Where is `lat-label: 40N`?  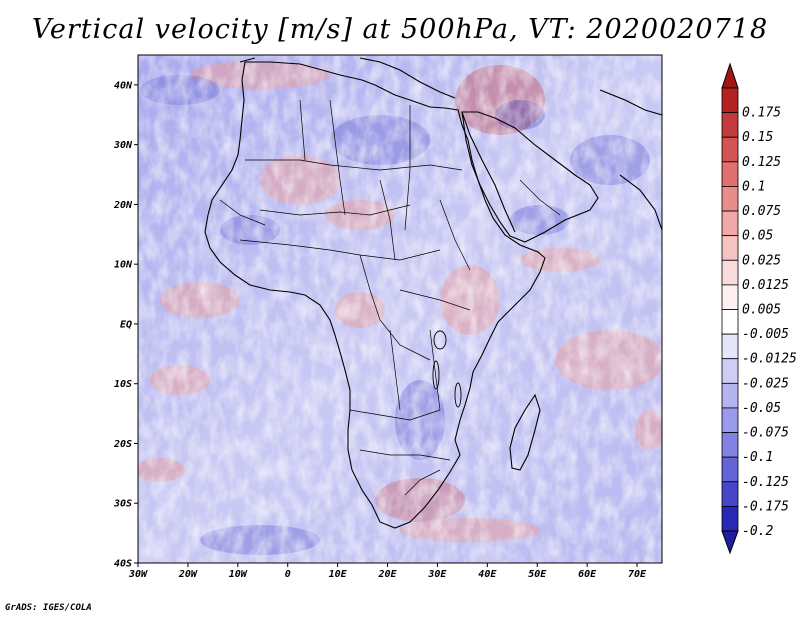 lat-label: 40N is located at coordinates (123, 85).